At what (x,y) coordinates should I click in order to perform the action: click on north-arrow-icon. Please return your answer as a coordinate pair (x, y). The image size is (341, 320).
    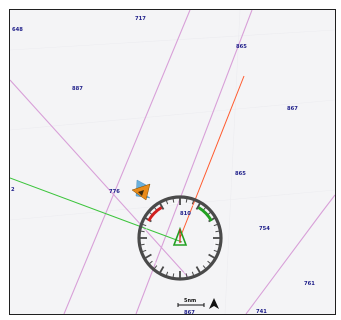
    Looking at the image, I should click on (214, 303).